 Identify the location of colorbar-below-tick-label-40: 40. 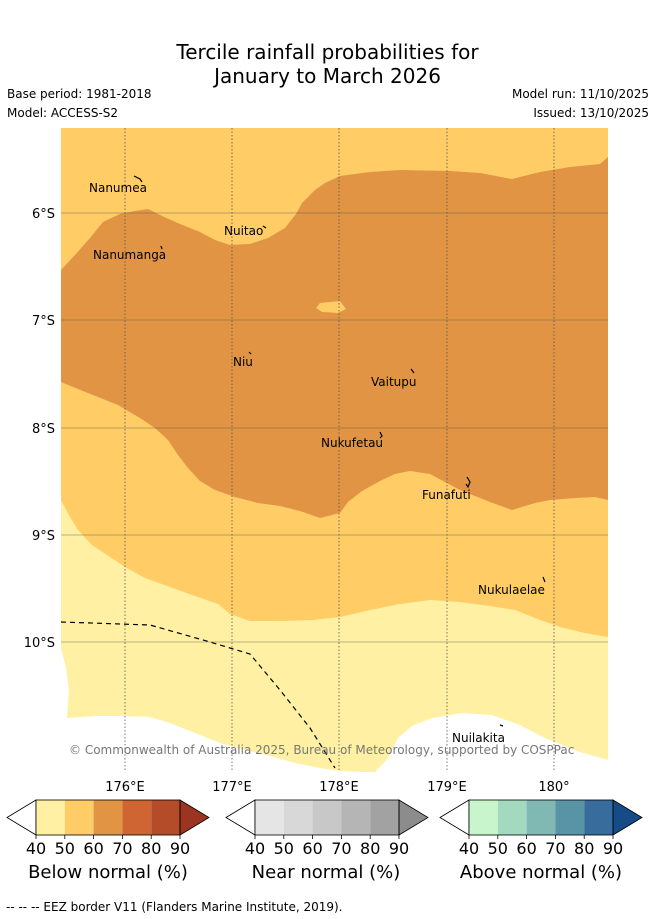
(36, 848).